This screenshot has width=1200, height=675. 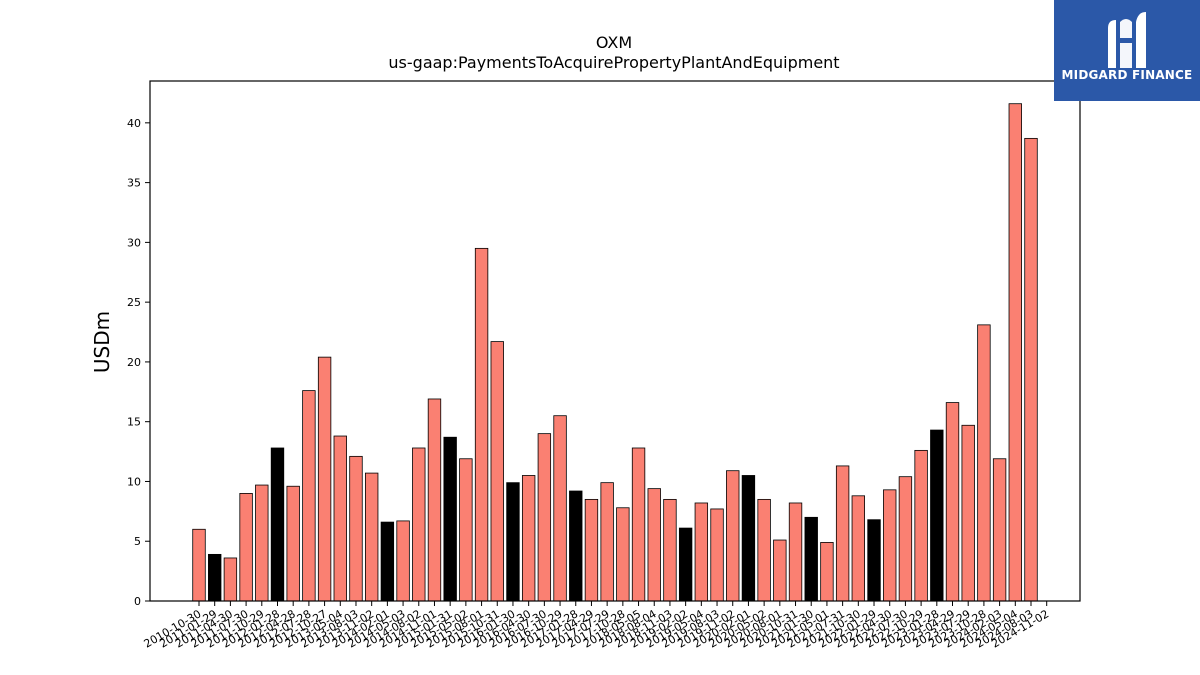 What do you see at coordinates (134, 302) in the screenshot?
I see `y-tick-label-25: 25` at bounding box center [134, 302].